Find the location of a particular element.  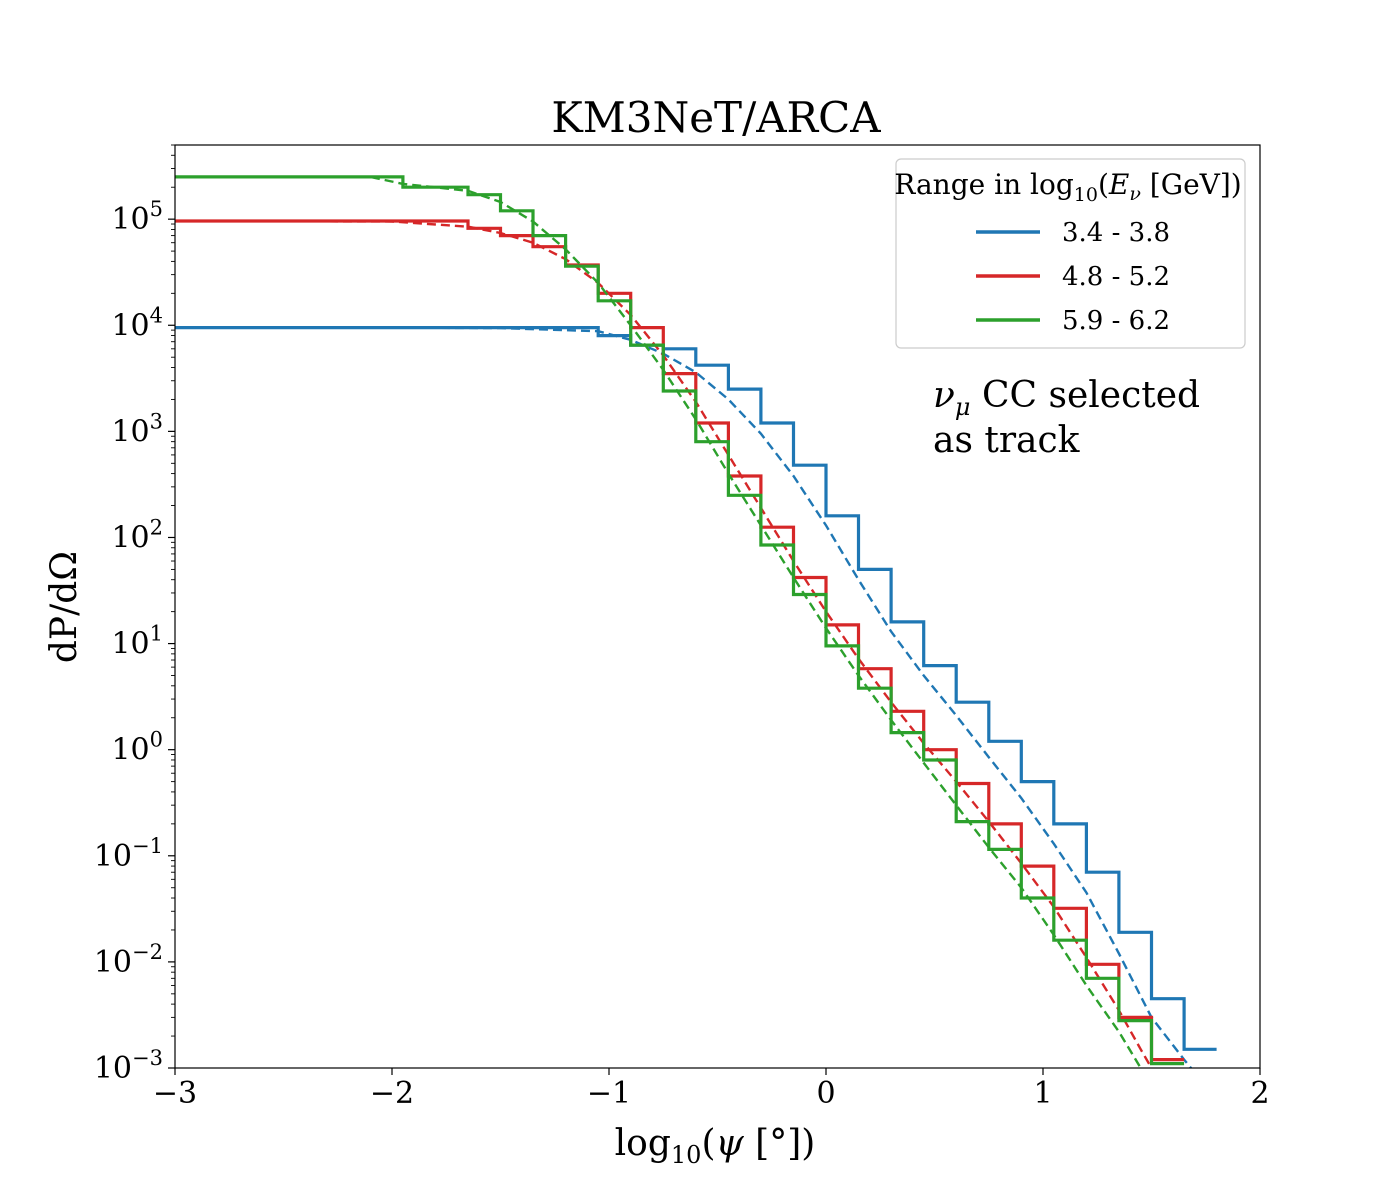

legend-label-2: 4.8 - 5.2 is located at coordinates (1116, 277).